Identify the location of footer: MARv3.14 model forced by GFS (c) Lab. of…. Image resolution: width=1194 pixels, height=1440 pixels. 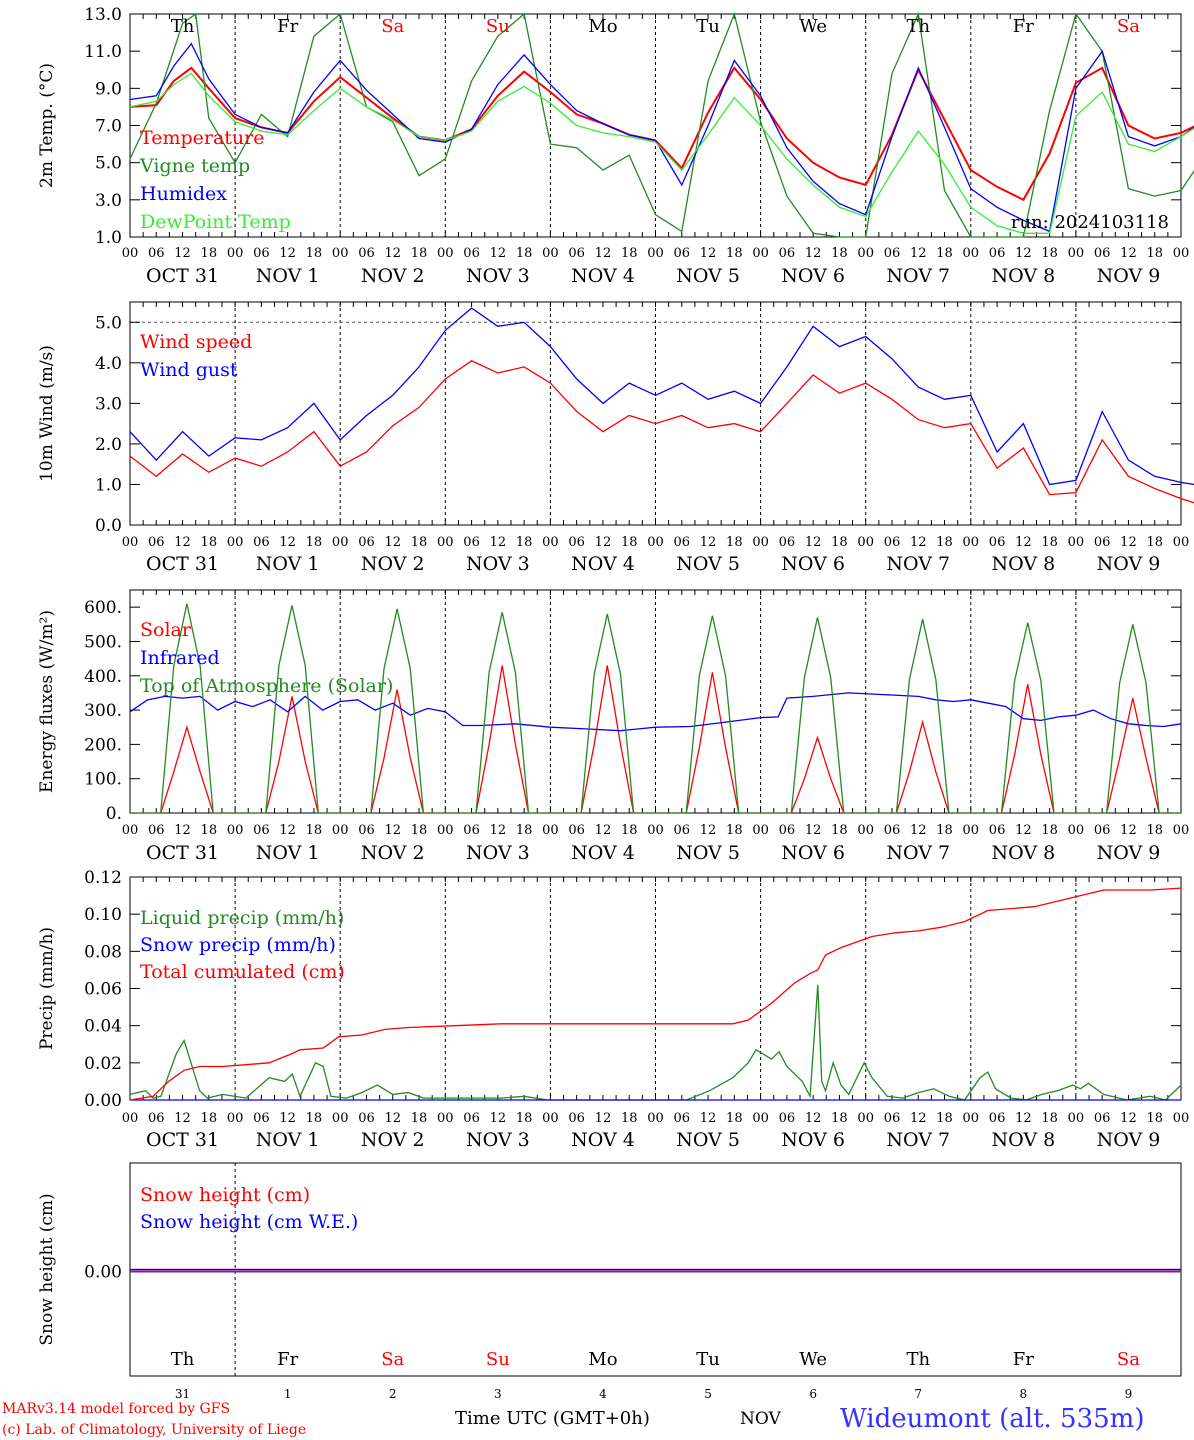
(573, 1419).